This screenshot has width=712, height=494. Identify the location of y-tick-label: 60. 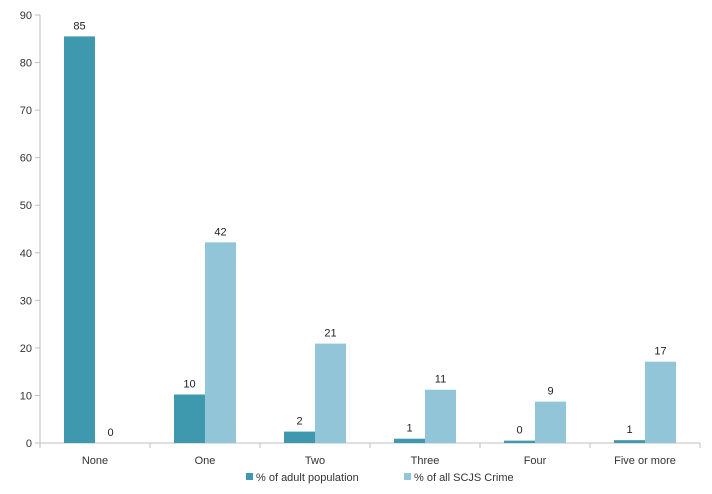
(26, 159).